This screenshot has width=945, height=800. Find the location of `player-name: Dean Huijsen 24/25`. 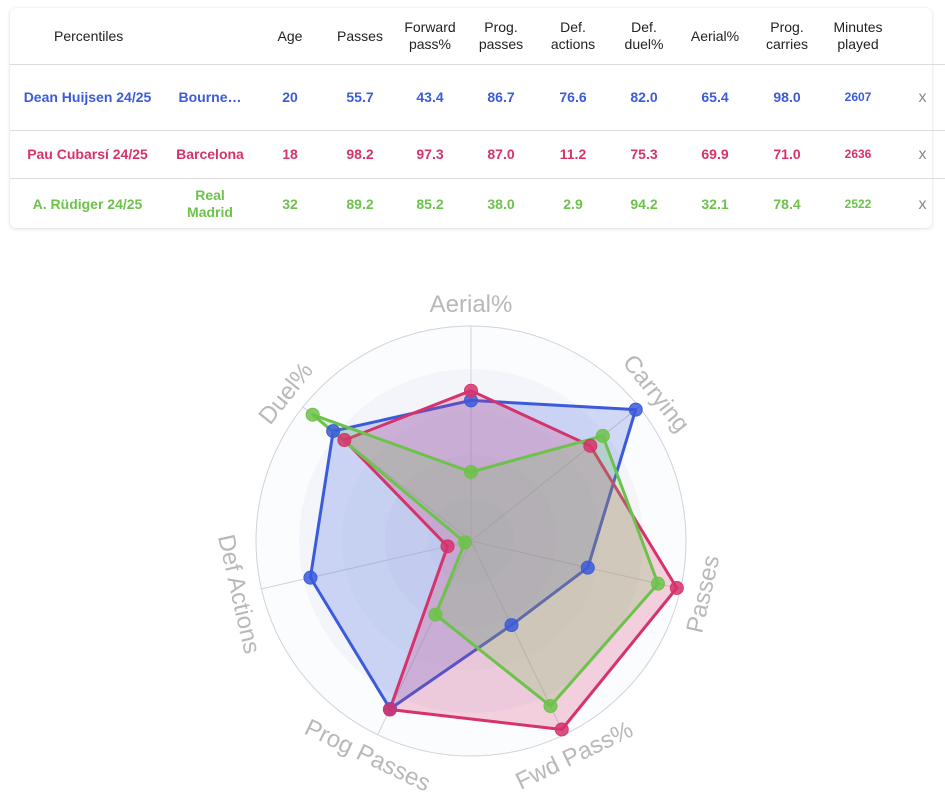

player-name: Dean Huijsen 24/25 is located at coordinates (87, 97).